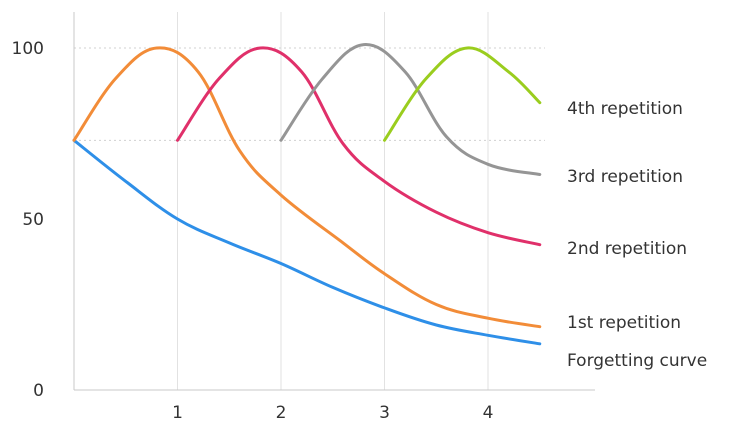  Describe the element at coordinates (177, 413) in the screenshot. I see `x-tick-label-1: 1` at that location.